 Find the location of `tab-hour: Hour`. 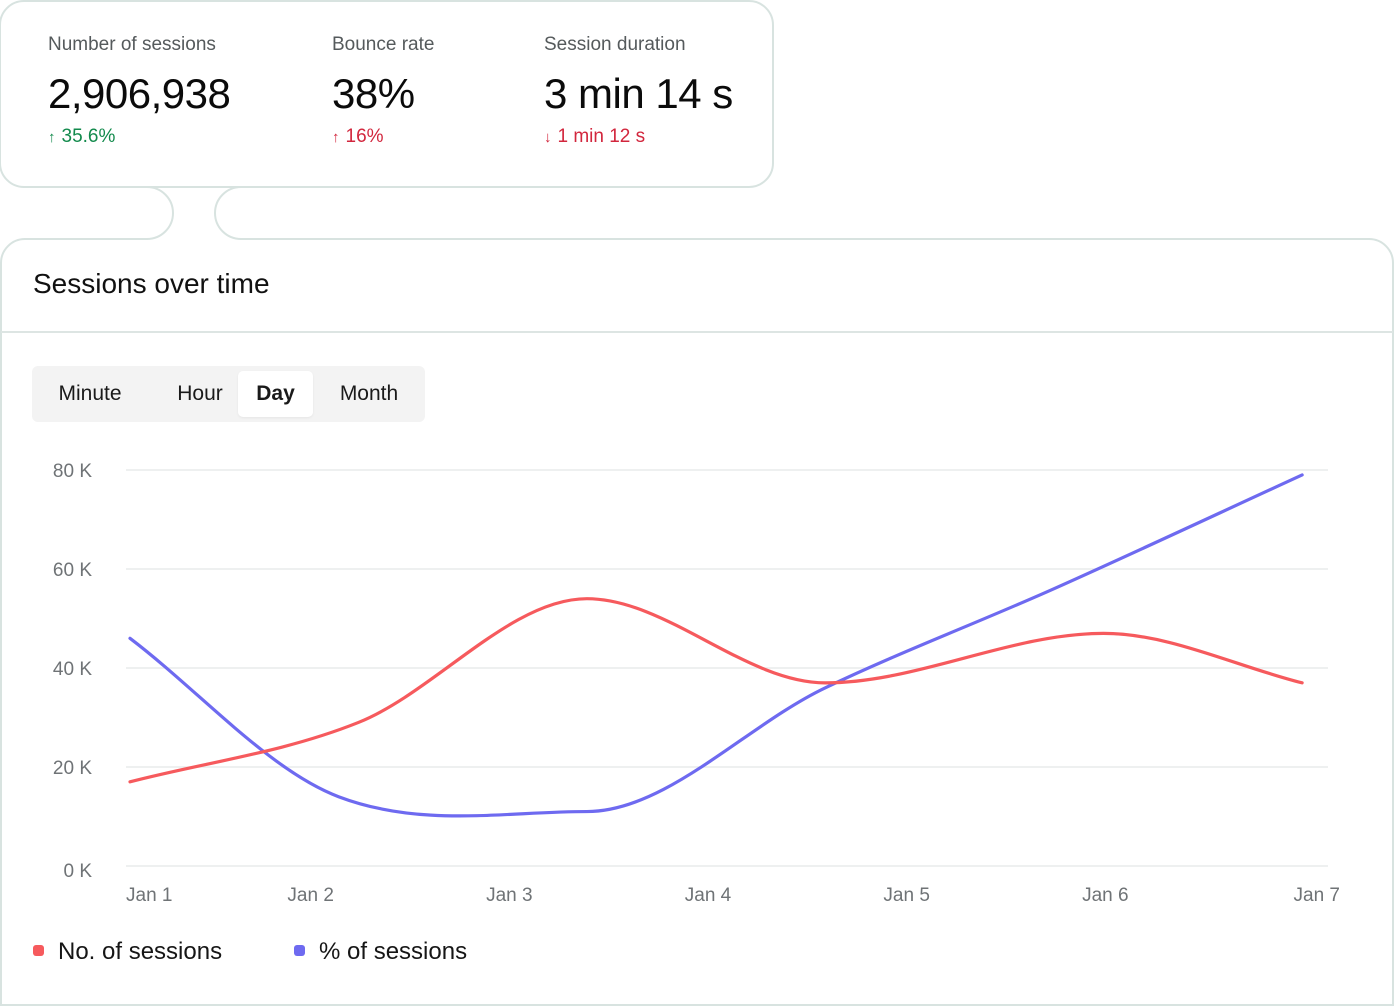

tab-hour: Hour is located at coordinates (200, 393).